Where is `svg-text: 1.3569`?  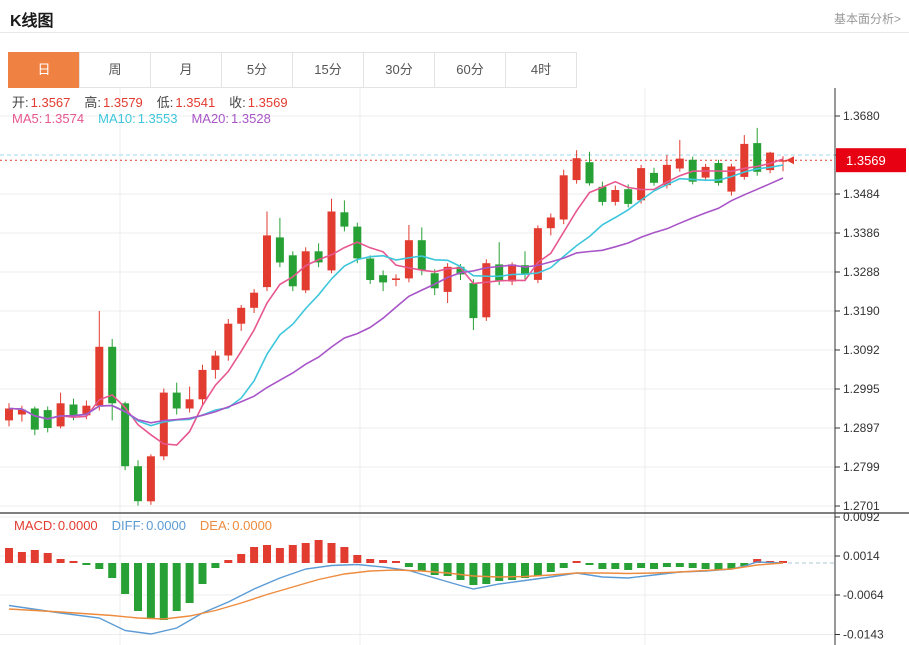 svg-text: 1.3569 is located at coordinates (866, 160).